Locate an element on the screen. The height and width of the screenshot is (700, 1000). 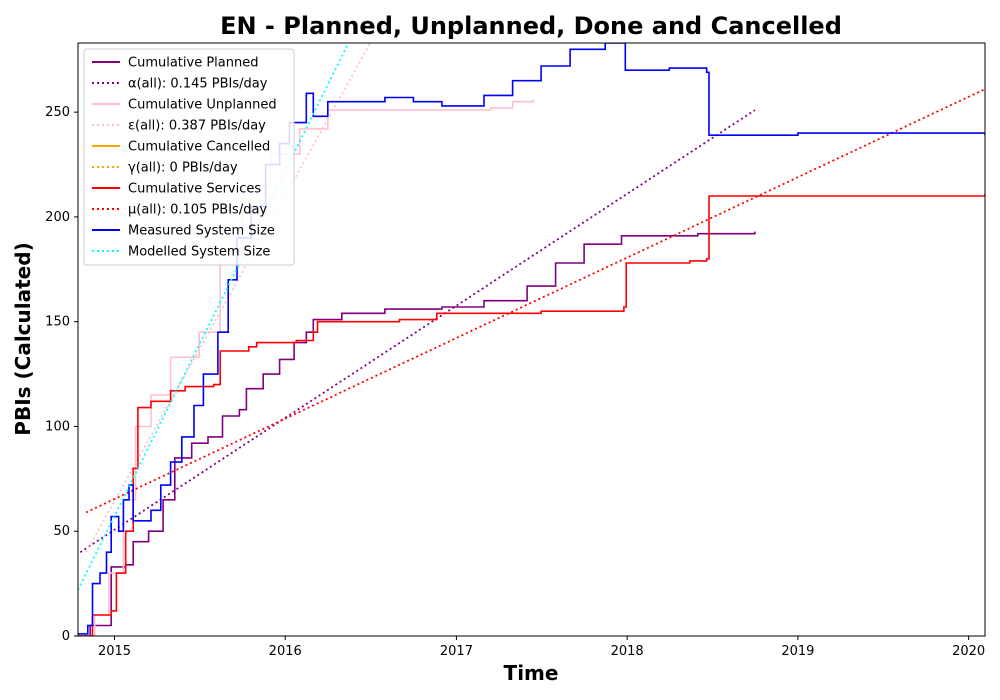
legend-entry: α(all): 0.145 PBIs/day is located at coordinates (198, 84).